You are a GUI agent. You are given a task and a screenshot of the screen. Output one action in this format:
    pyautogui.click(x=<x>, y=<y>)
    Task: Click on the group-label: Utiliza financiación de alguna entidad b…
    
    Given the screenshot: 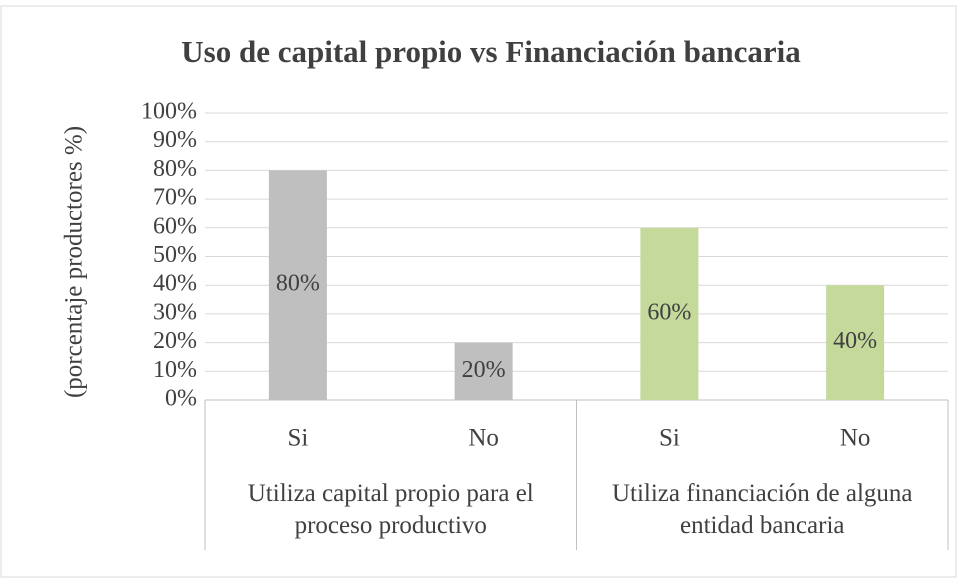 What is the action you would take?
    pyautogui.click(x=762, y=509)
    